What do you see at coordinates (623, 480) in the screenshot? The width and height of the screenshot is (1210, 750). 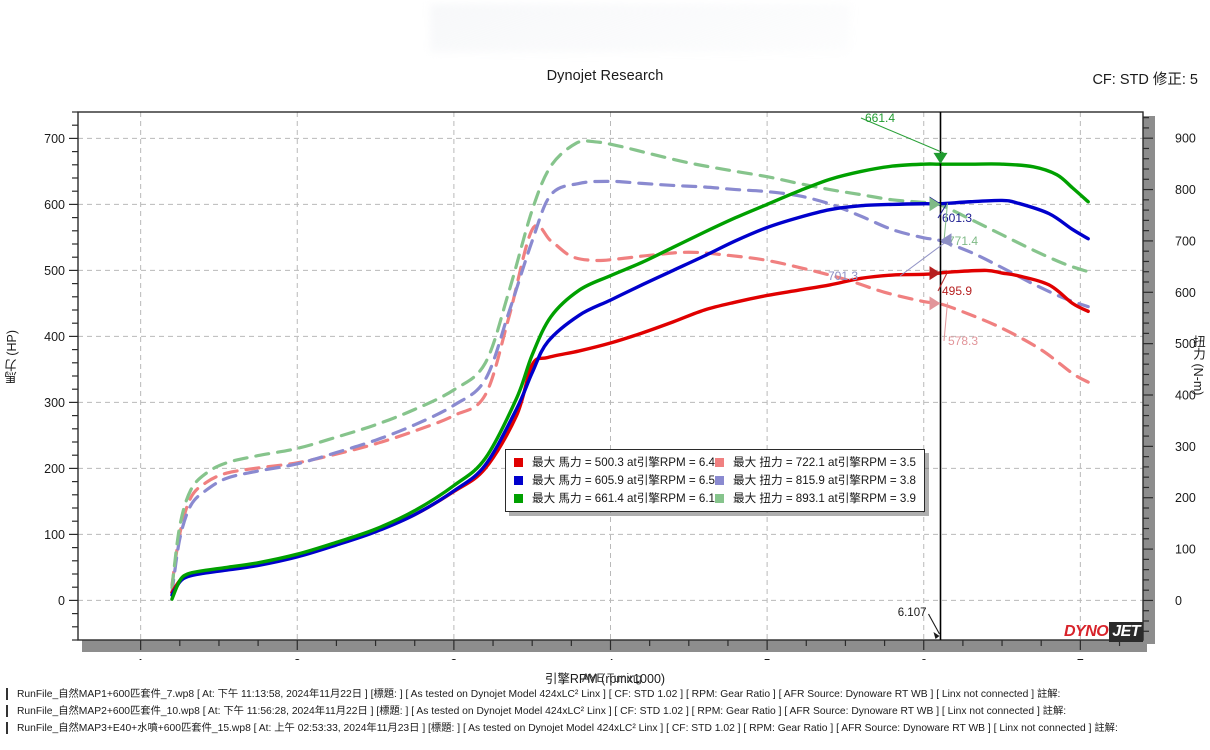 I see `legend-hp-text: 最大 馬力 = 605.9 at引擎RPM = 6.5` at bounding box center [623, 480].